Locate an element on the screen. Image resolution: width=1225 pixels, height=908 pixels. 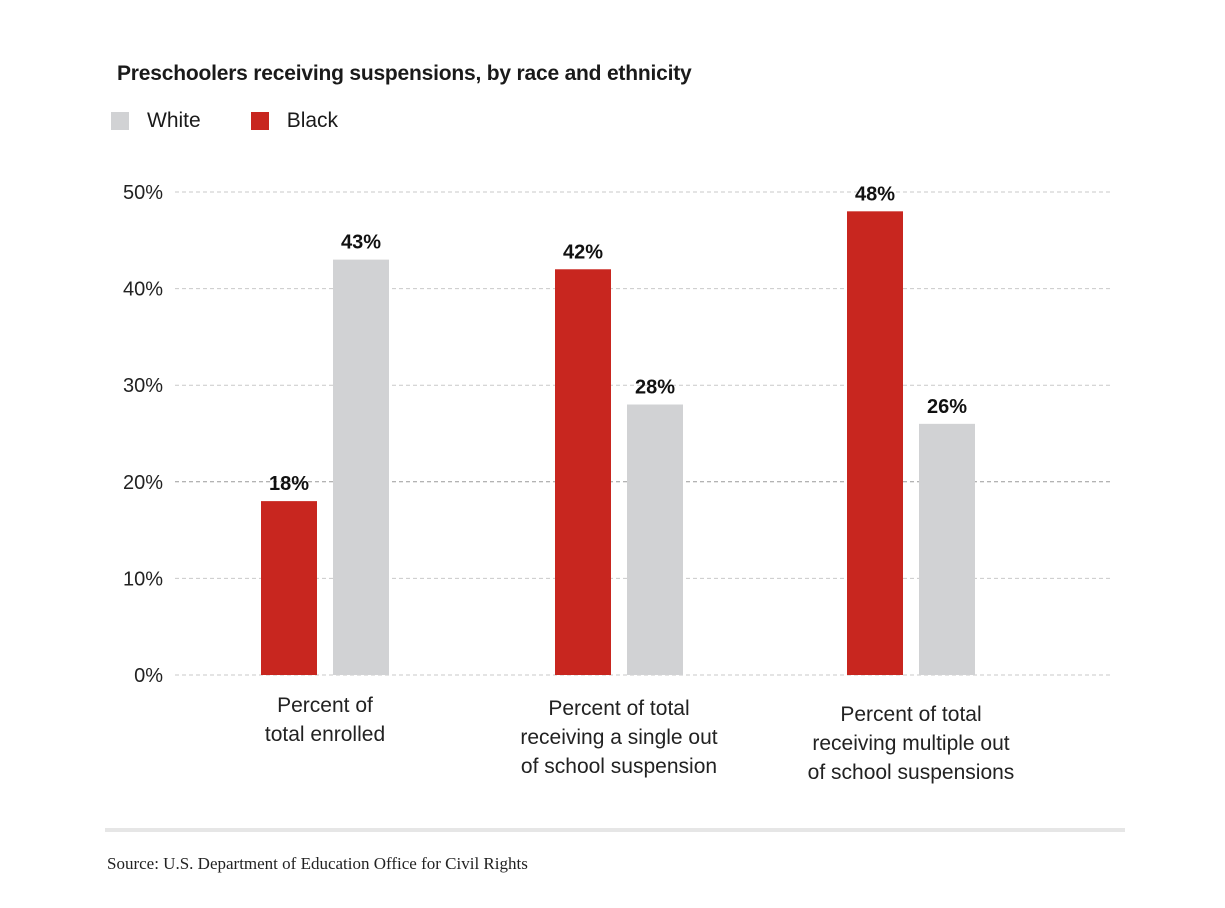
legend-item-black: Black is located at coordinates (294, 121).